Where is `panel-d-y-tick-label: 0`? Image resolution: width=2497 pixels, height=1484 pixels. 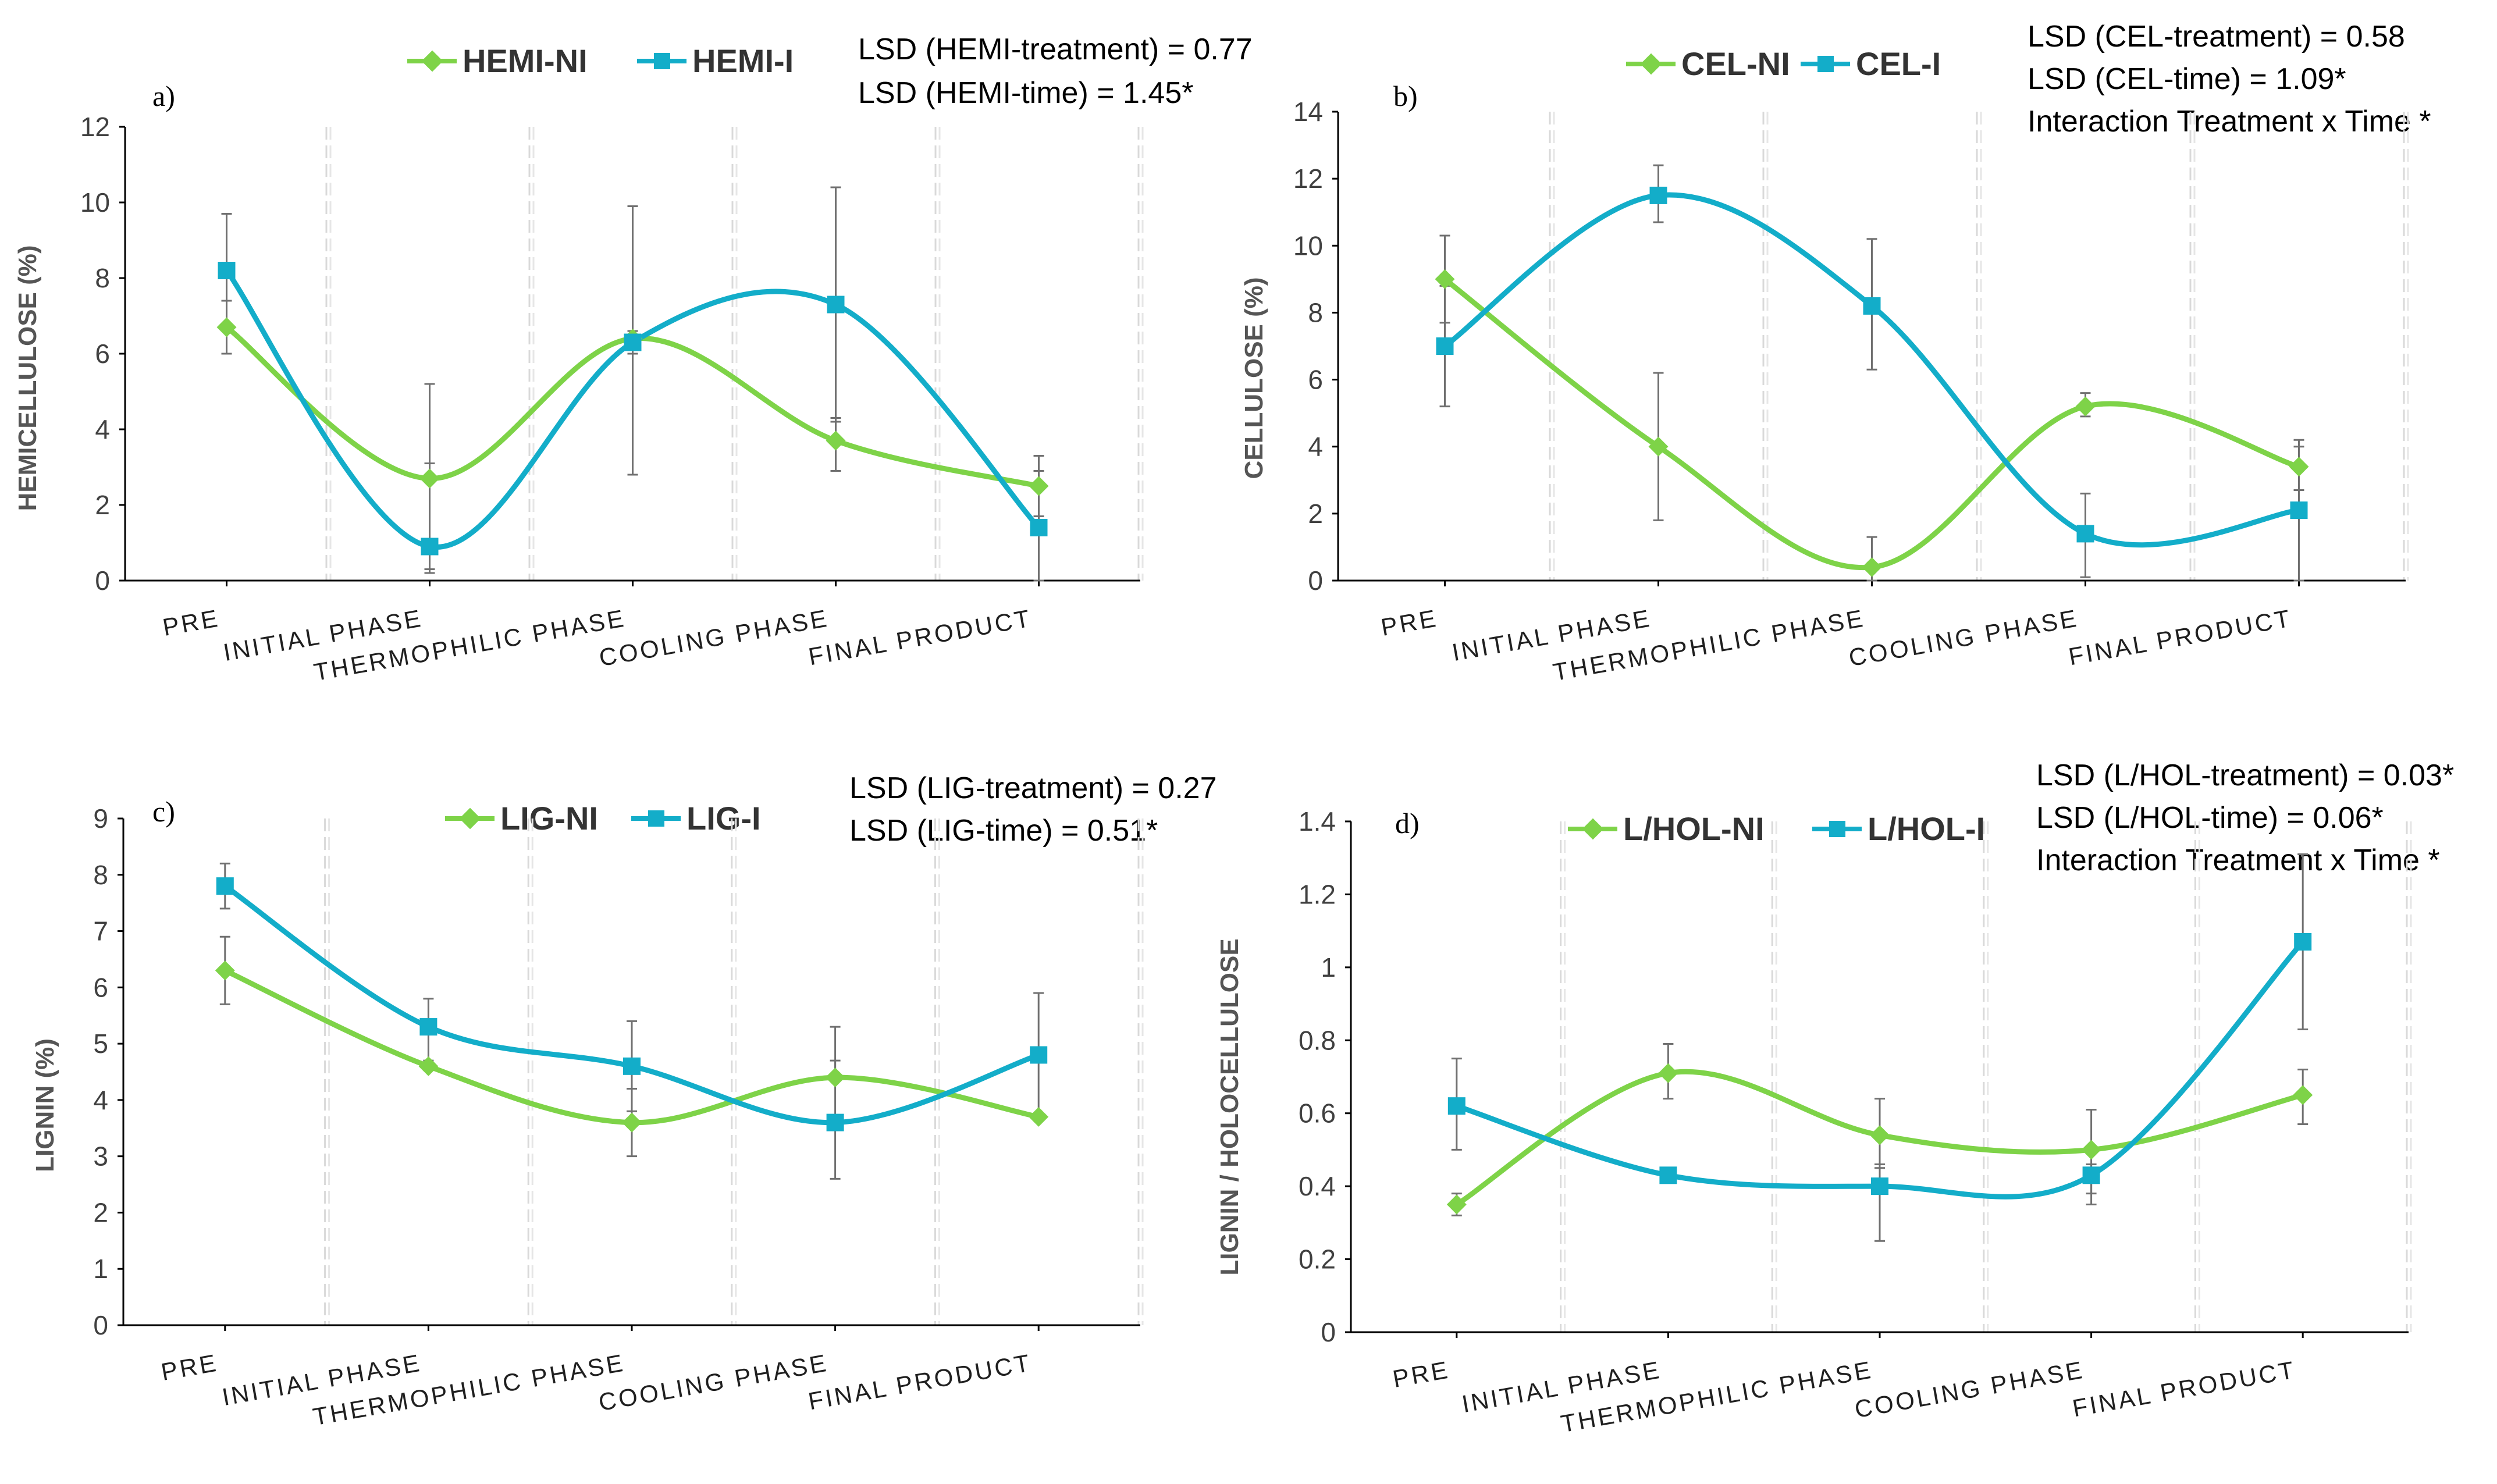 panel-d-y-tick-label: 0 is located at coordinates (1329, 1332).